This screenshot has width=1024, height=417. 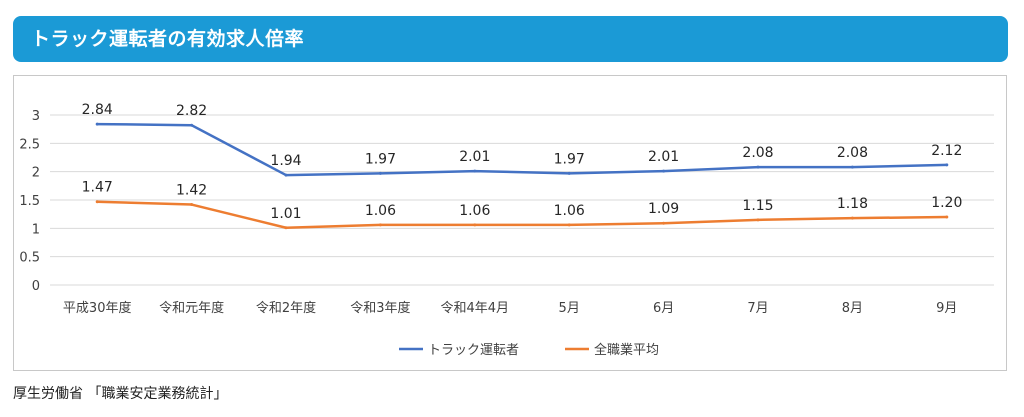 I want to click on data-label: 1.18, so click(x=852, y=204).